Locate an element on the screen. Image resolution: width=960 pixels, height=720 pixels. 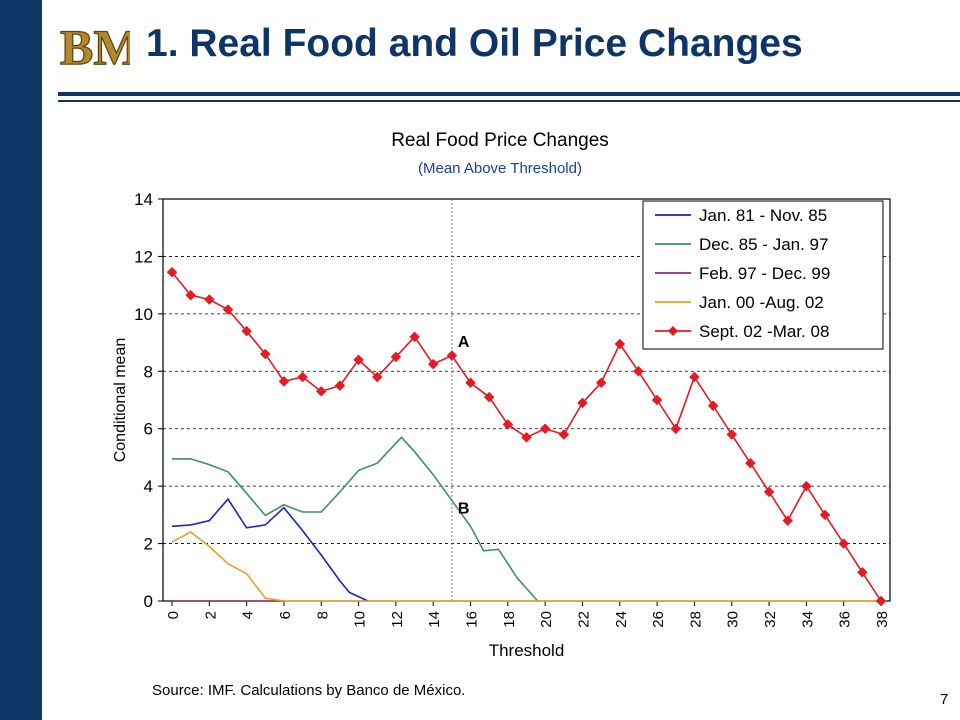
x-tick-label: 22 is located at coordinates (583, 619).